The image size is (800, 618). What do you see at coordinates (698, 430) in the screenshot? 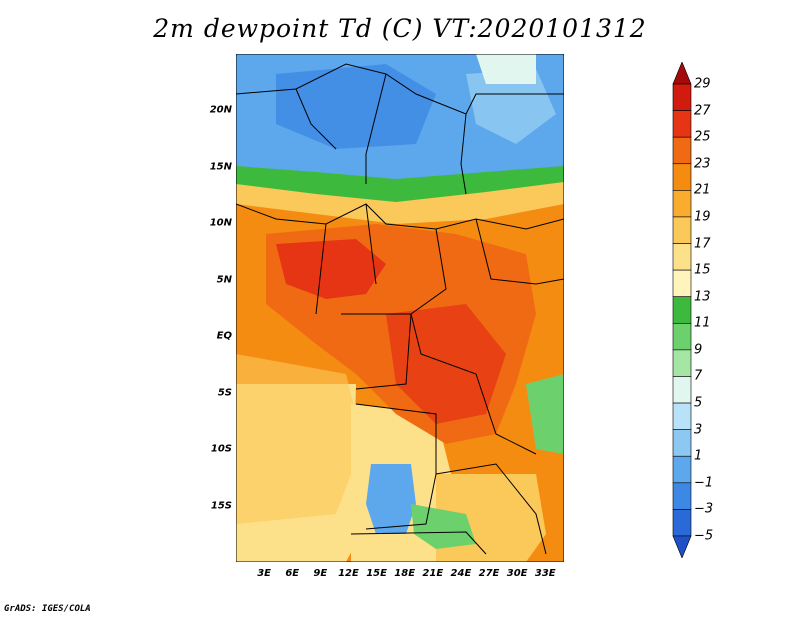
I see `colorbar-label: 3` at bounding box center [698, 430].